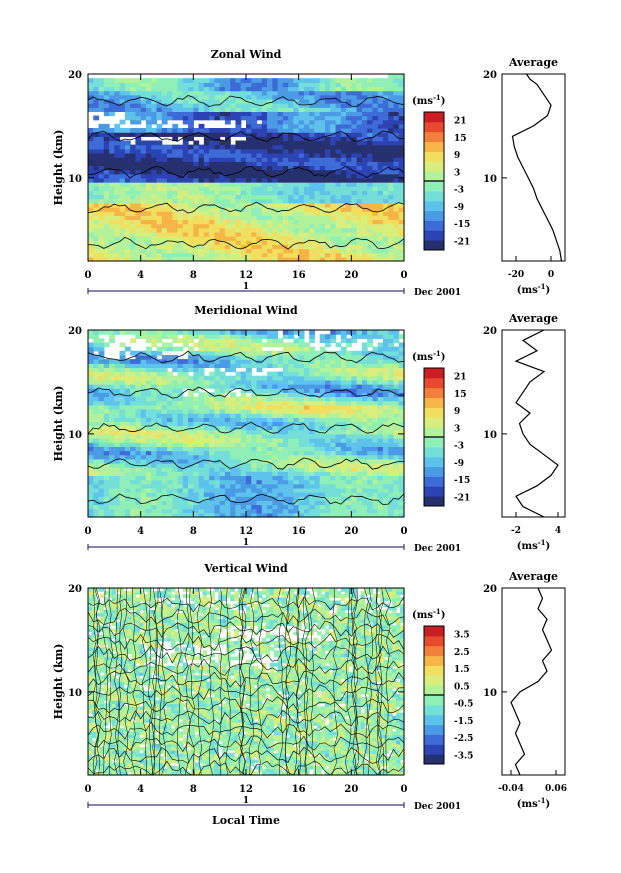 The width and height of the screenshot is (621, 873). I want to click on colorbar-swatch, so click(434, 215).